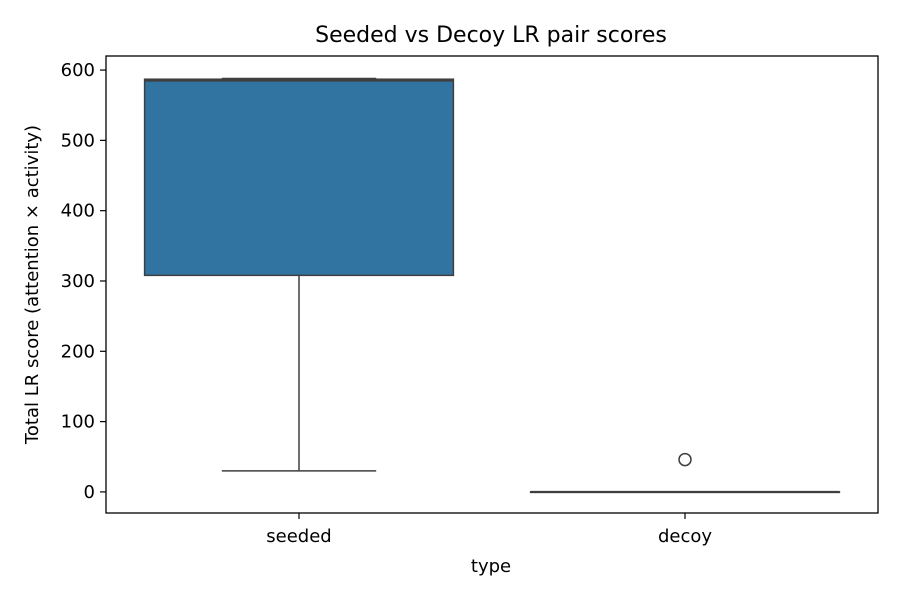  What do you see at coordinates (78, 140) in the screenshot?
I see `y-tick-label: 500` at bounding box center [78, 140].